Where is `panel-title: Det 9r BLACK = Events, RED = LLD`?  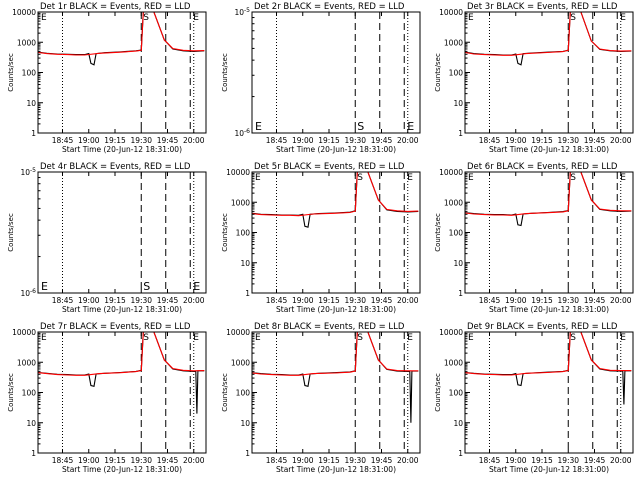 panel-title: Det 9r BLACK = Events, RED = LLD is located at coordinates (542, 327).